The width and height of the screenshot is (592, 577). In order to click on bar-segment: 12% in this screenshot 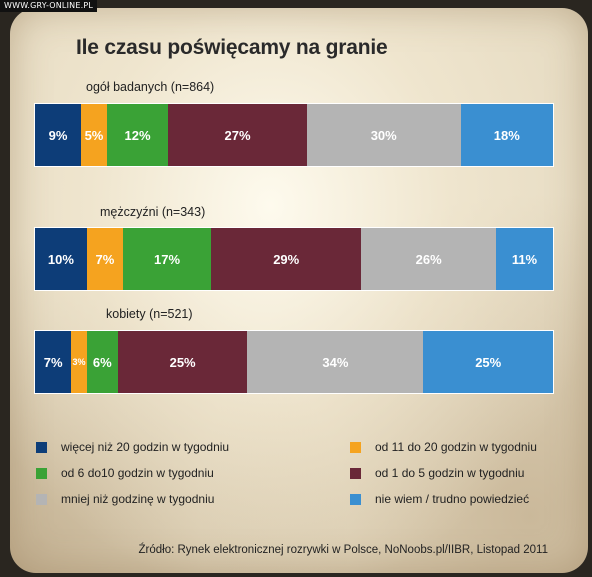, I will do `click(137, 135)`.